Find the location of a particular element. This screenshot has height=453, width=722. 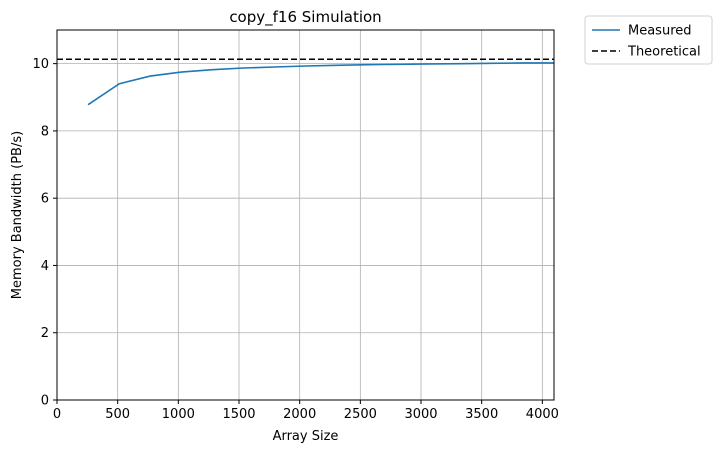

chart-title: copy_f16 Simulation is located at coordinates (305, 17).